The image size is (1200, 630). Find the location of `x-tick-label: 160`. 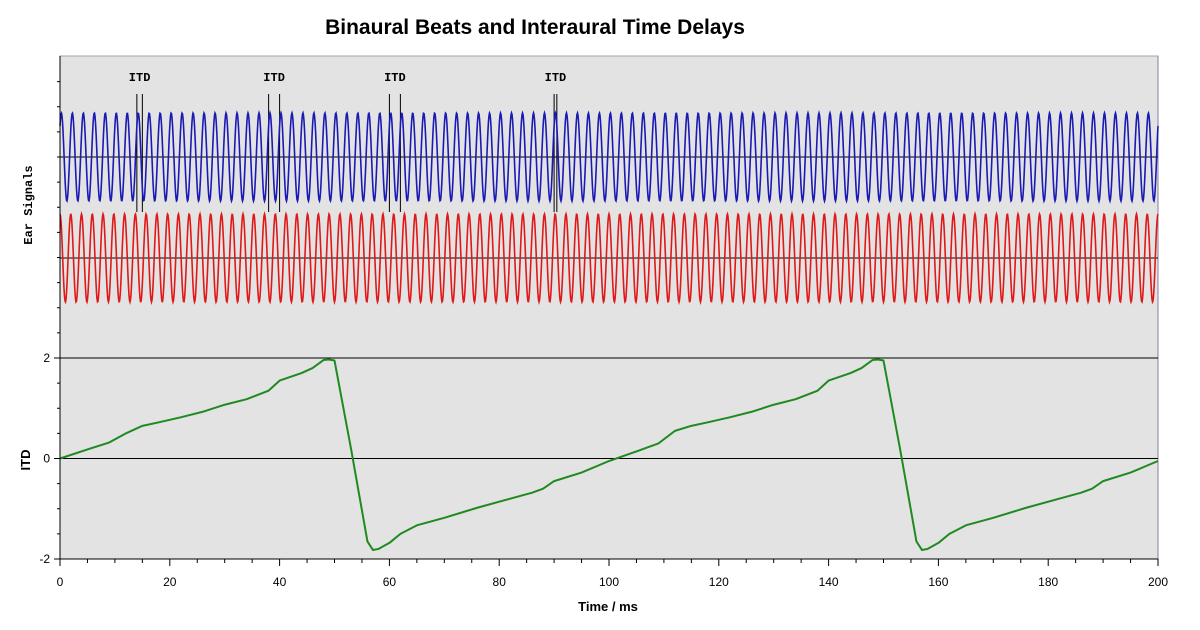

x-tick-label: 160 is located at coordinates (938, 582).